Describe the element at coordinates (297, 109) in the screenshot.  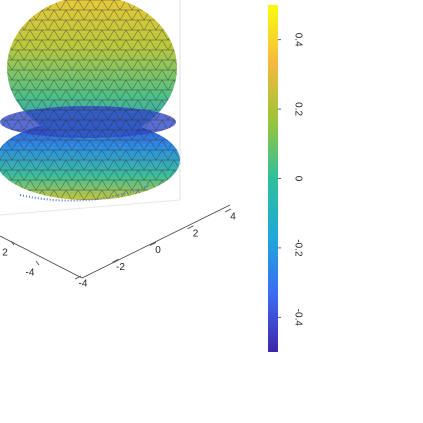
I see `colorbar-tick-label: 0.2` at that location.